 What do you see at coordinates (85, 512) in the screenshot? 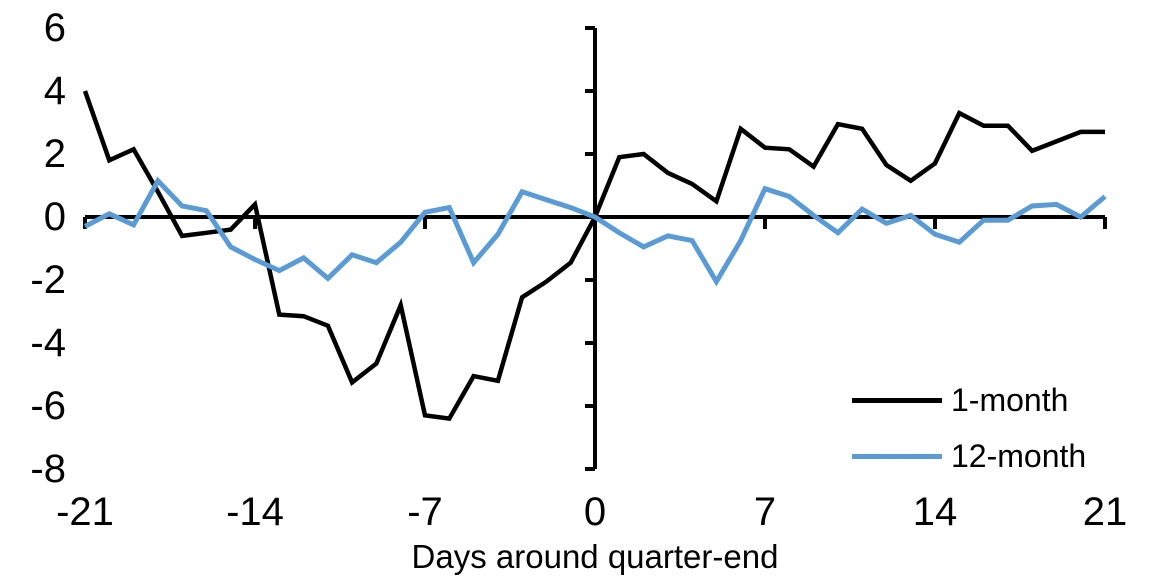
I see `x-tick-label: -21` at bounding box center [85, 512].